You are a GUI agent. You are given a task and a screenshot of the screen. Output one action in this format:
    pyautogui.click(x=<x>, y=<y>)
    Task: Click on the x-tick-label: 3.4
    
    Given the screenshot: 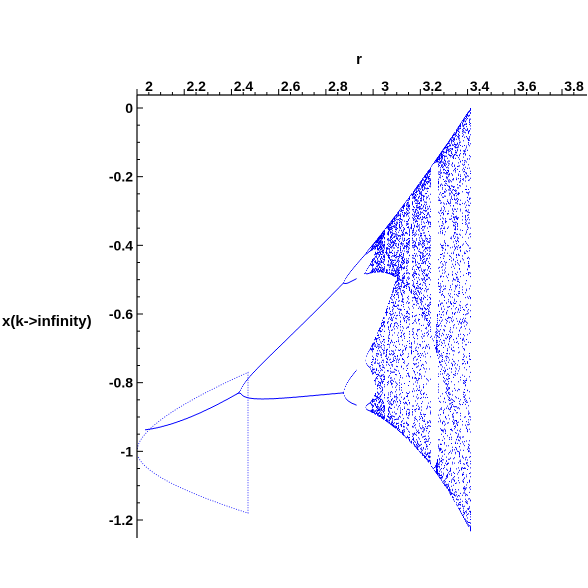 What is the action you would take?
    pyautogui.click(x=480, y=86)
    